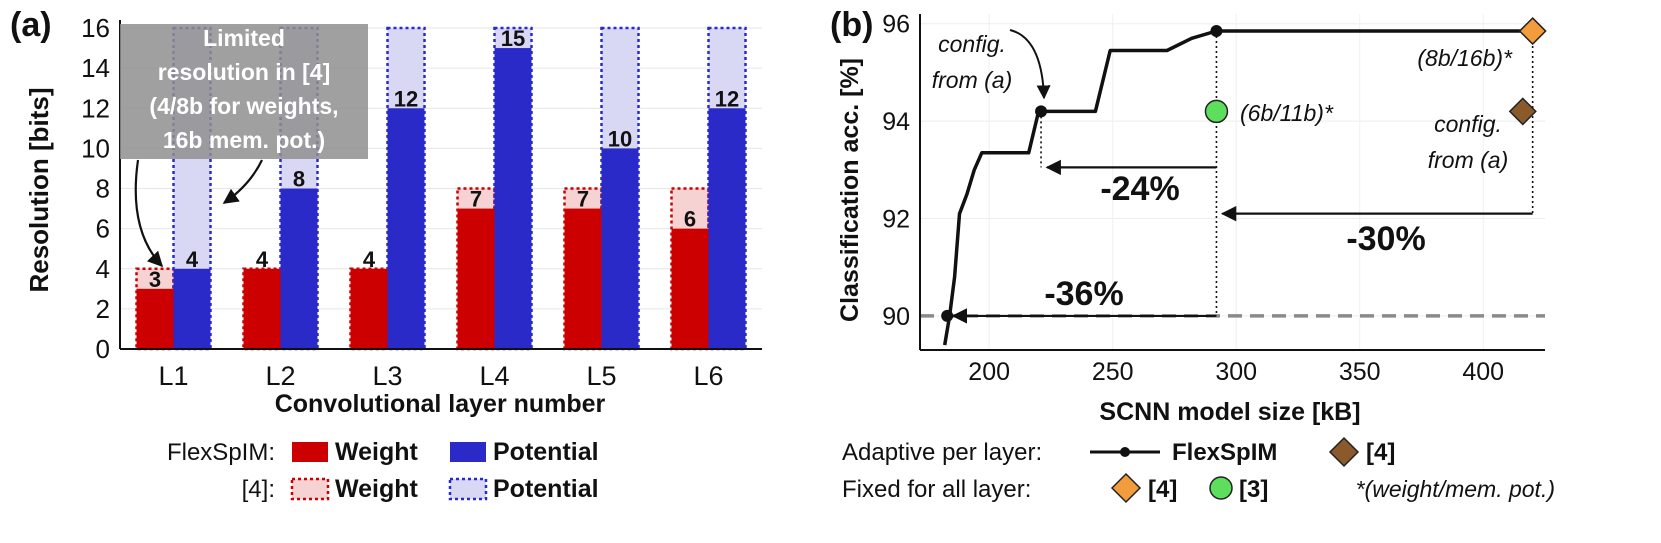 This screenshot has width=1661, height=543. What do you see at coordinates (310, 489) in the screenshot?
I see `a-legend-ref-weight-swatch` at bounding box center [310, 489].